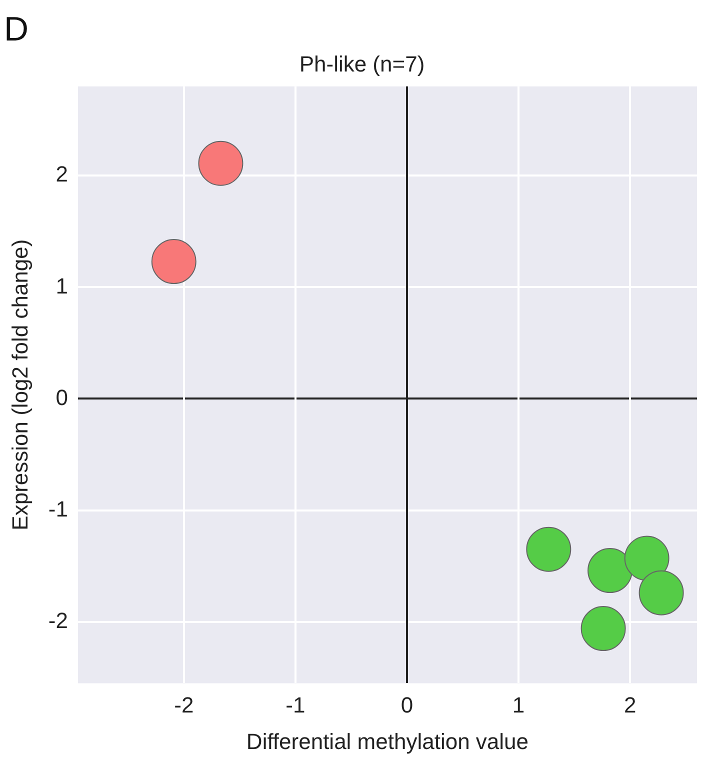 The width and height of the screenshot is (720, 776). What do you see at coordinates (58, 620) in the screenshot?
I see `y-tick-label: -2` at bounding box center [58, 620].